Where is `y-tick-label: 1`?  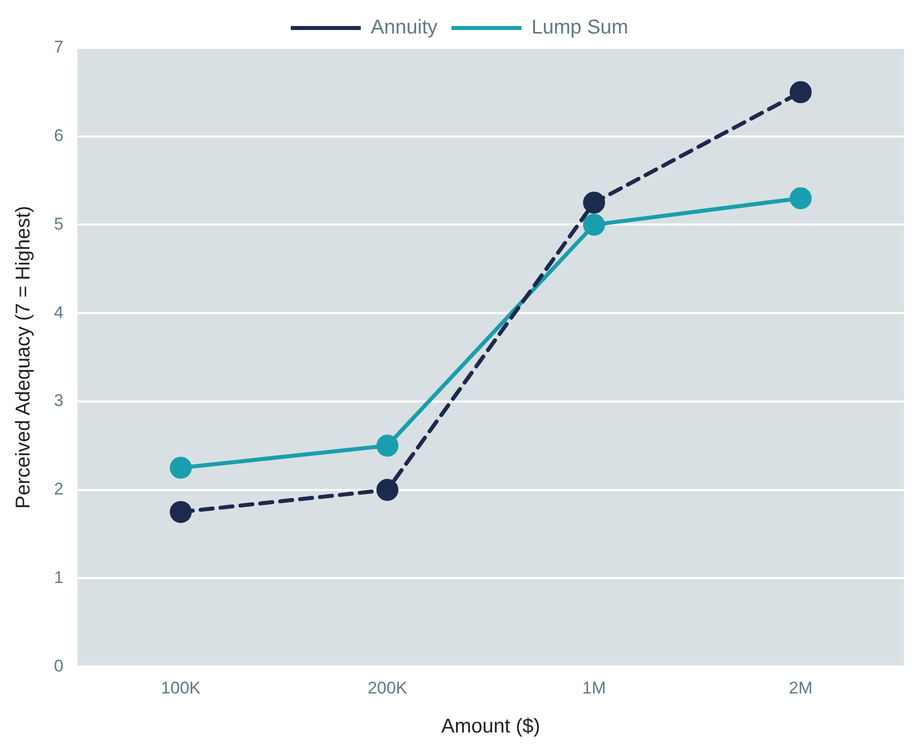 y-tick-label: 1 is located at coordinates (59, 577).